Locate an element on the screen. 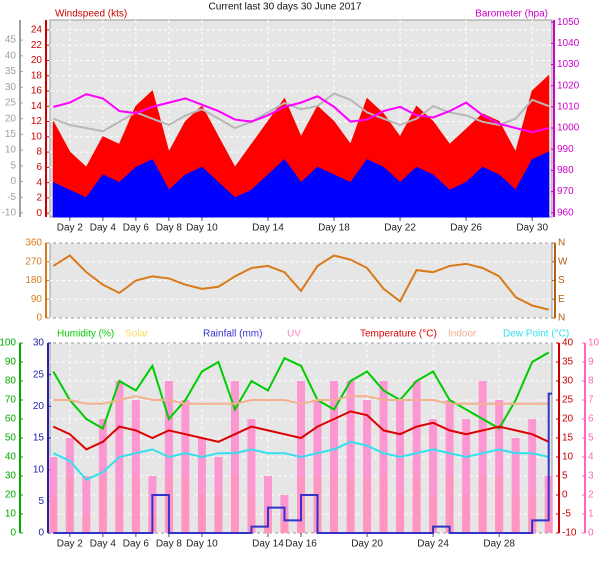 This screenshot has width=608, height=561. tick-label: 16 is located at coordinates (37, 91).